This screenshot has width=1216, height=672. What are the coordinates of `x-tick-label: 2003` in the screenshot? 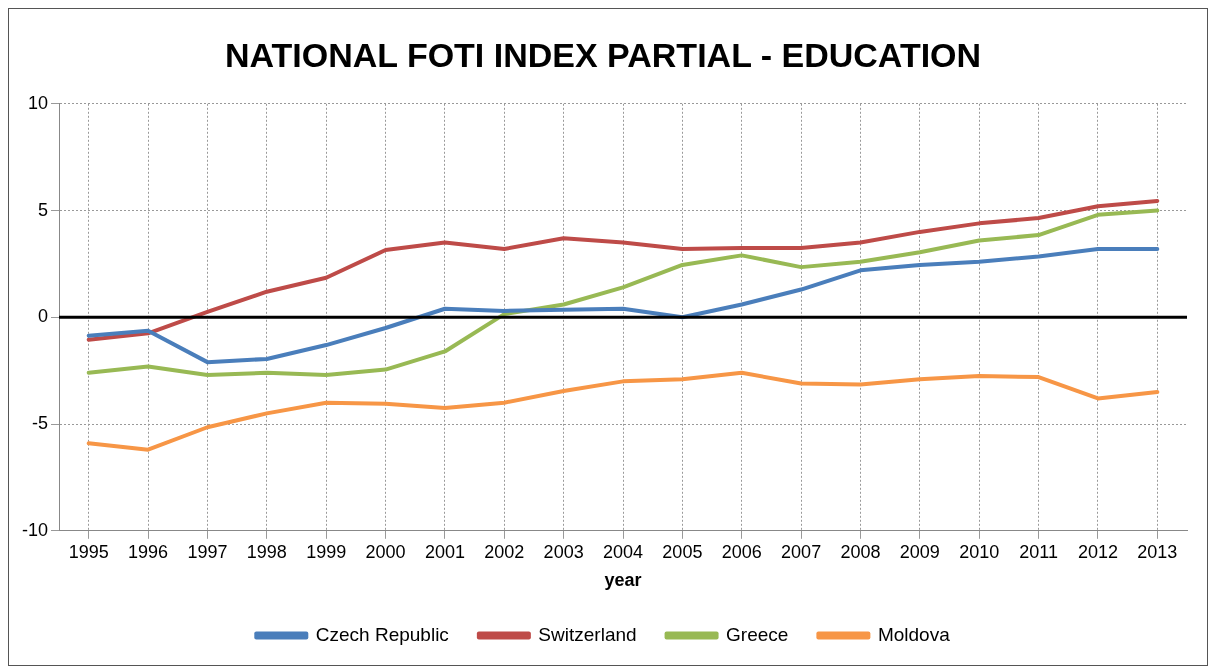 It's located at (563, 551).